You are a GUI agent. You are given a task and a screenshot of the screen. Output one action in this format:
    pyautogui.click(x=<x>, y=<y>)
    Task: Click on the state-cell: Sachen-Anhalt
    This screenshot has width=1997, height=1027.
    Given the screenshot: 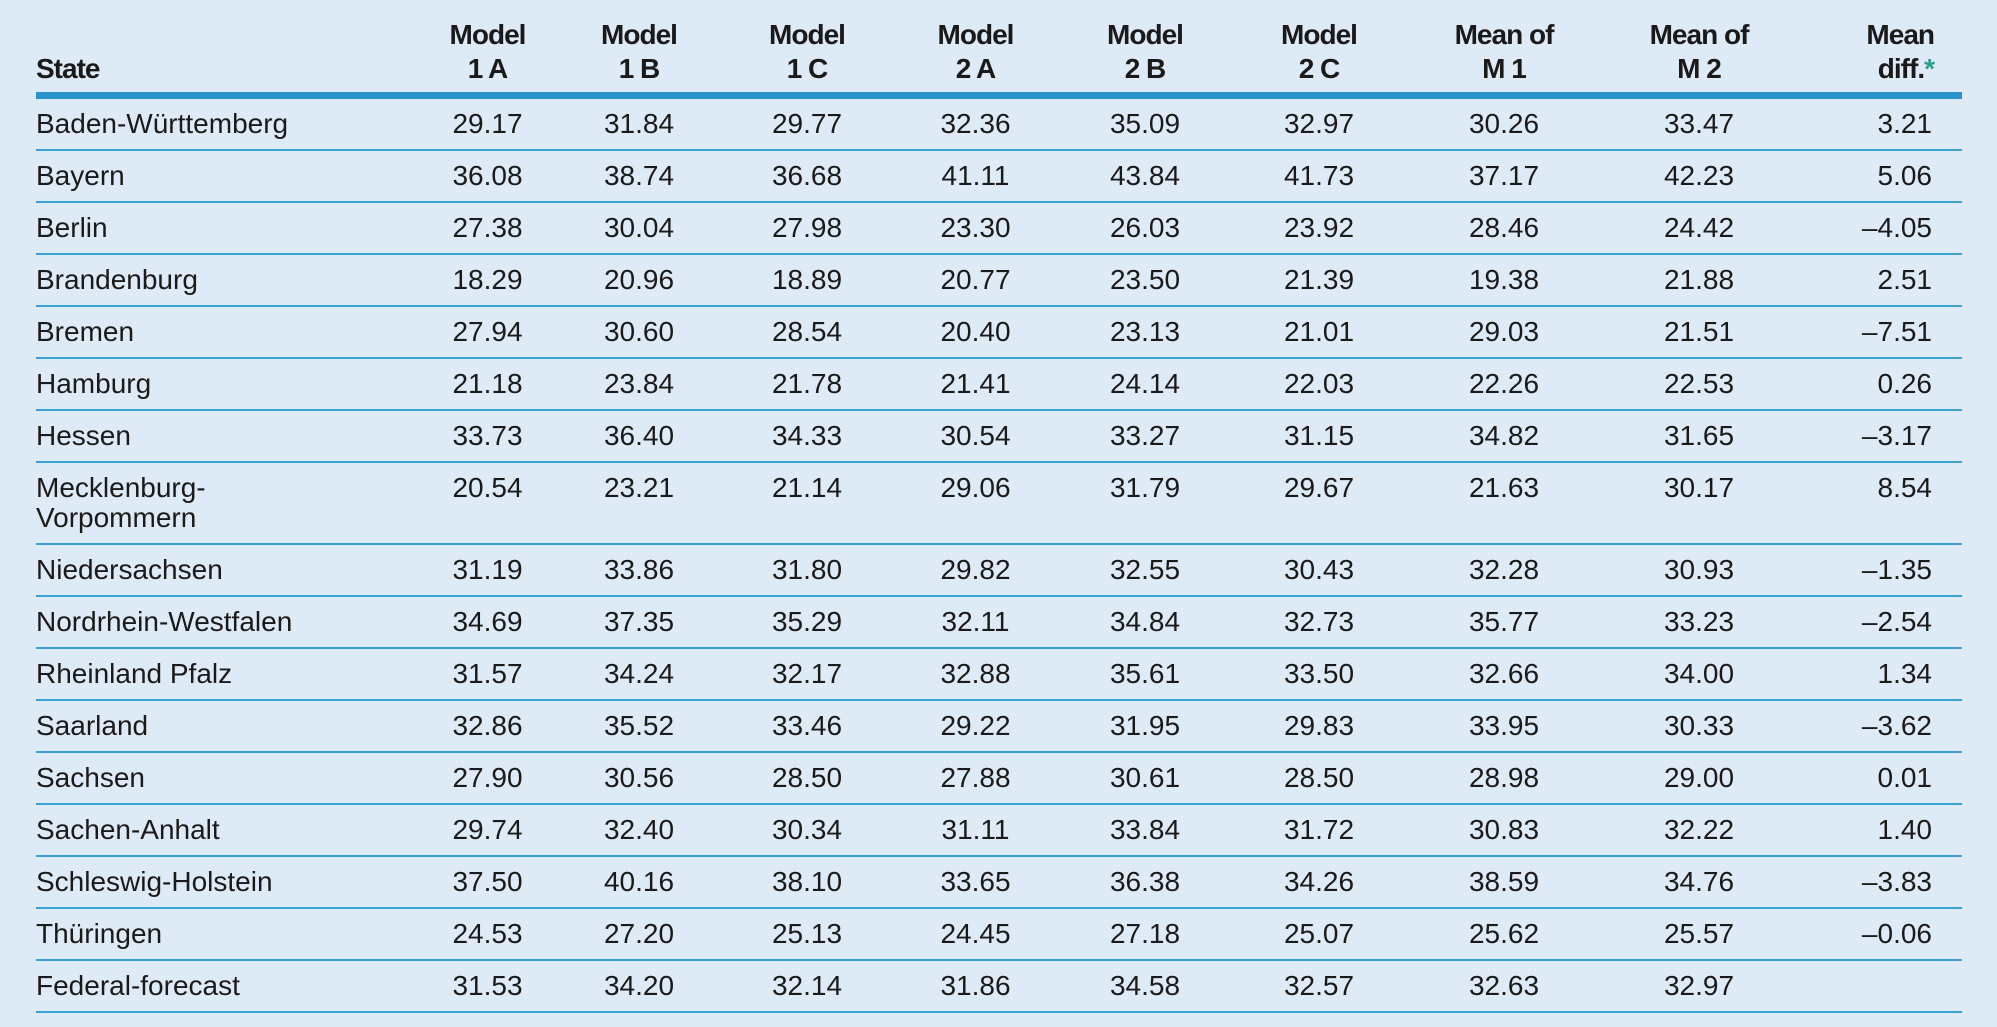 What is the action you would take?
    pyautogui.click(x=228, y=830)
    